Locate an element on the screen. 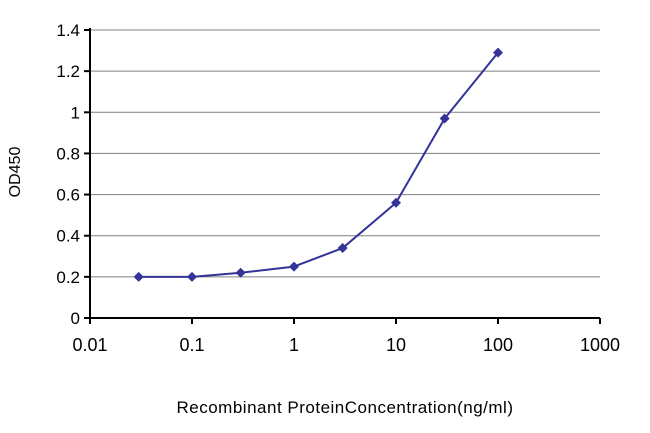  x-tick-label: 10 is located at coordinates (396, 345).